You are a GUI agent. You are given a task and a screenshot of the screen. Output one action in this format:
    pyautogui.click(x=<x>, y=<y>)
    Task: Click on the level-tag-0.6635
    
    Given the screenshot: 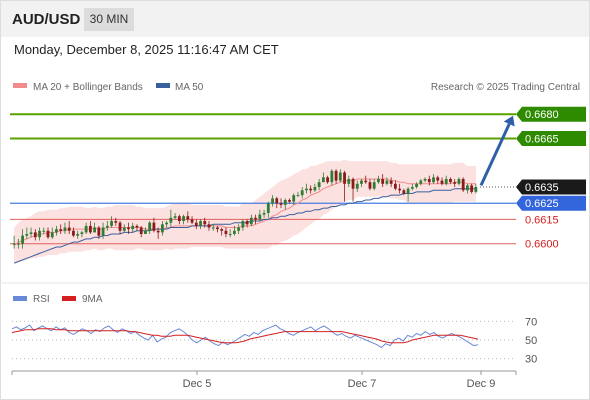 What is the action you would take?
    pyautogui.click(x=551, y=187)
    